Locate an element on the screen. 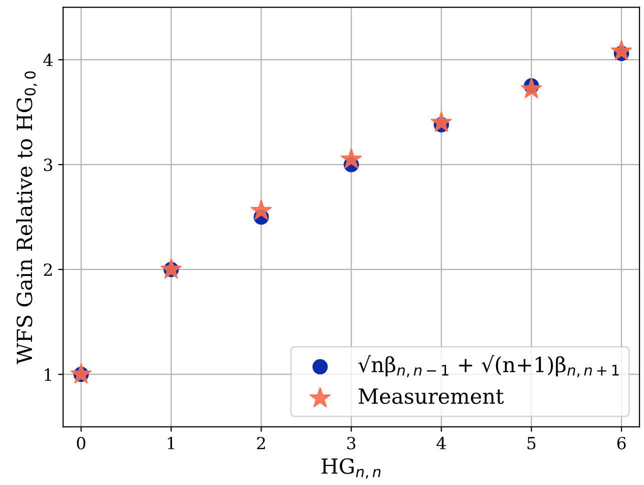 This screenshot has width=644, height=485. x-tick-label: 1 is located at coordinates (171, 443).